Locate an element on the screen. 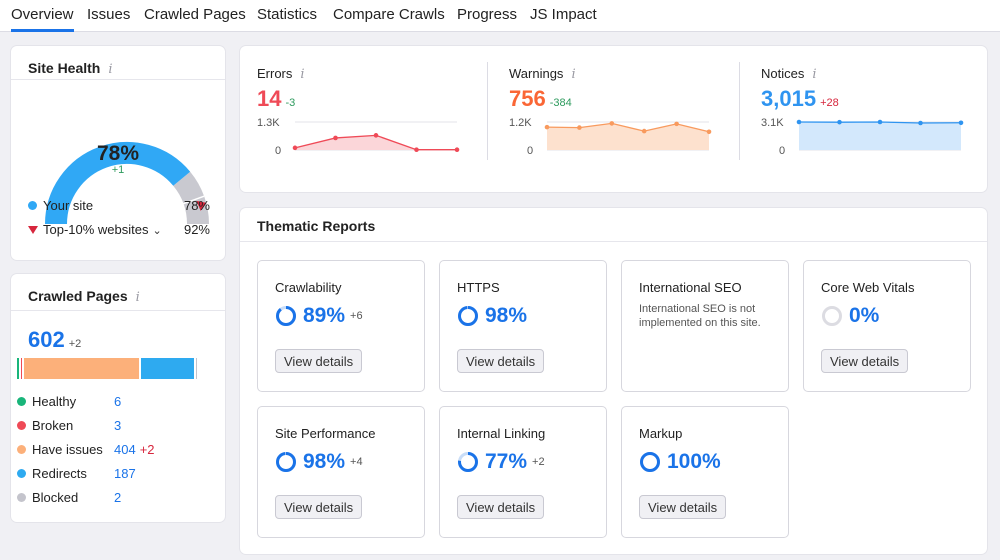 This screenshot has height=560, width=1000. metric-errors: Errors i 14 -3 1.3K 0 is located at coordinates (362, 117).